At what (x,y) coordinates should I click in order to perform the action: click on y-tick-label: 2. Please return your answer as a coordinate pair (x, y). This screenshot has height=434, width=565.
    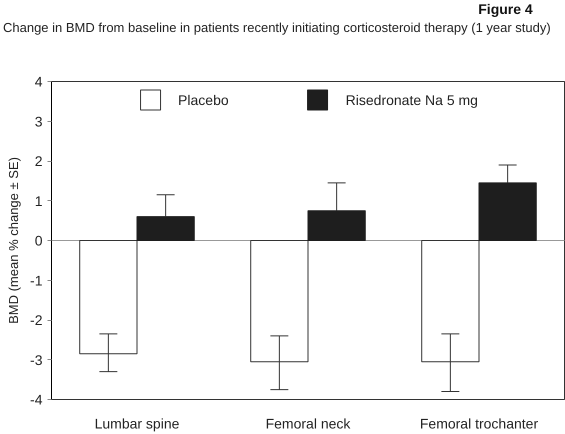
    Looking at the image, I should click on (38, 161).